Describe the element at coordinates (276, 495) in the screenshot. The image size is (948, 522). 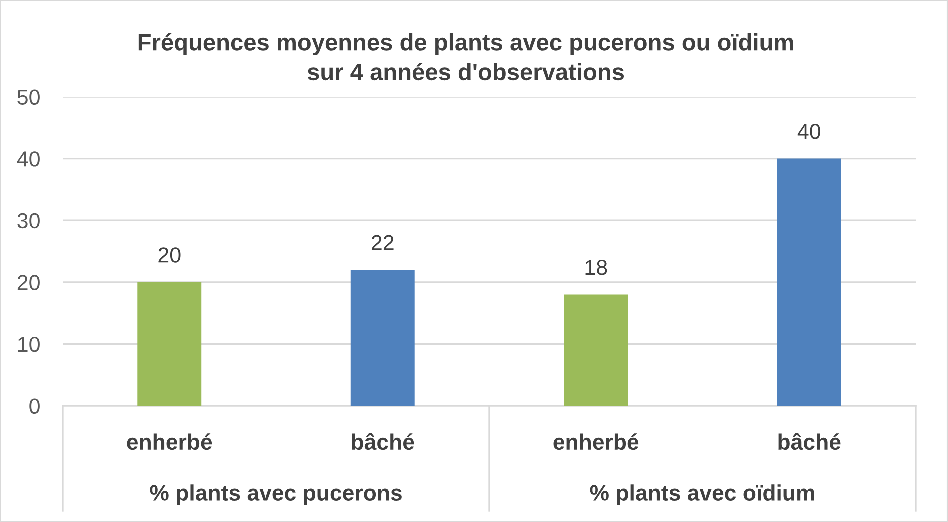
I see `text: % plants avec pucerons` at that location.